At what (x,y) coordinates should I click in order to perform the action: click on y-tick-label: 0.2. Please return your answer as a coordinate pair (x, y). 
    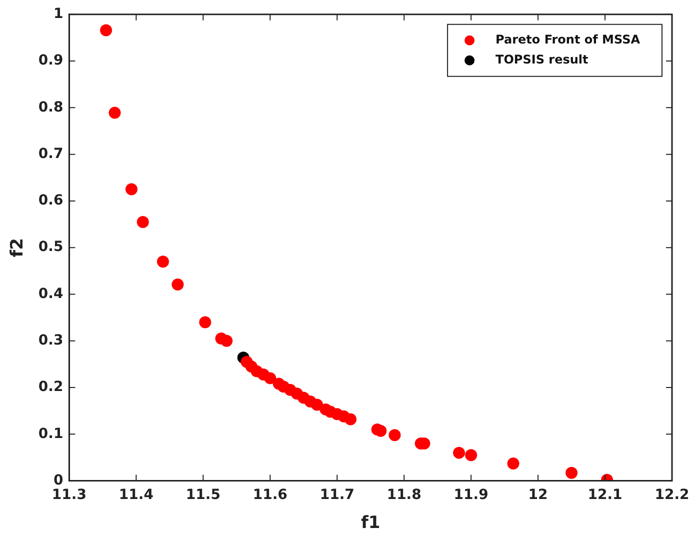
    Looking at the image, I should click on (51, 387).